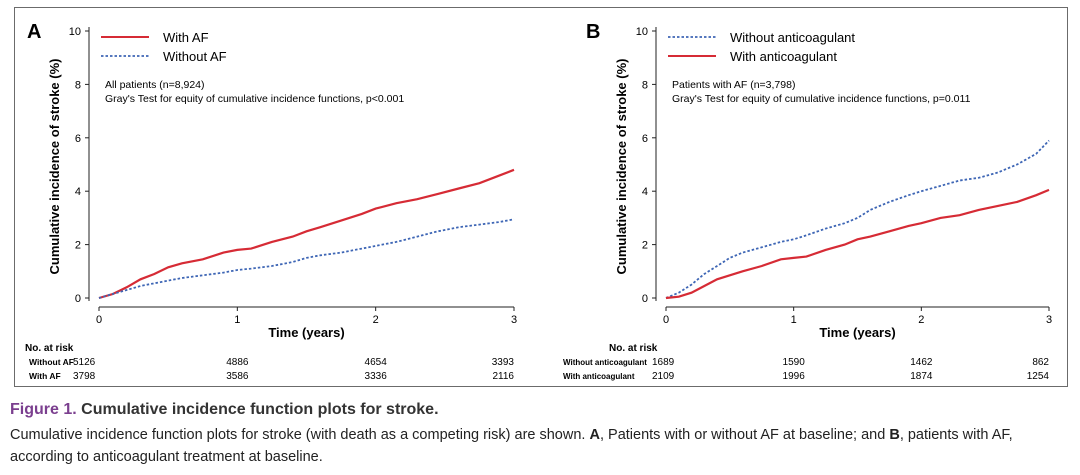  Describe the element at coordinates (503, 362) in the screenshot. I see `at-risk-value: 3393` at that location.